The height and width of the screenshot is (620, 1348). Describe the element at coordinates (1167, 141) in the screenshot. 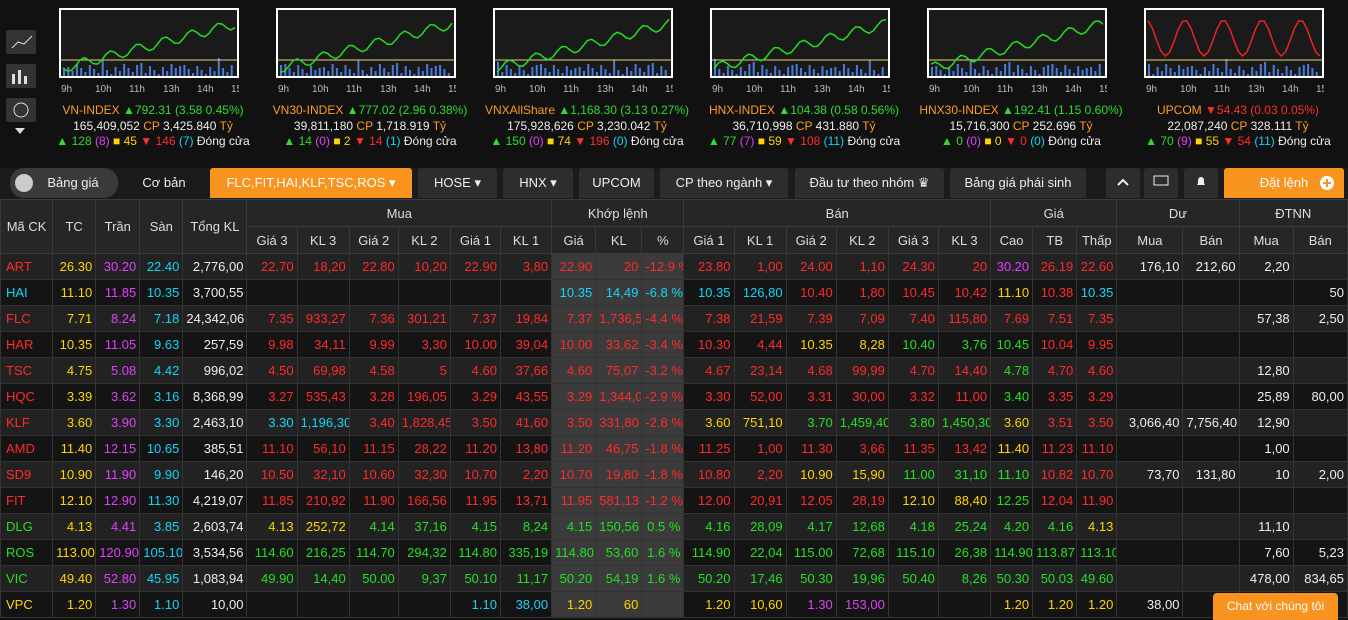

I see `up-count: 70` at that location.